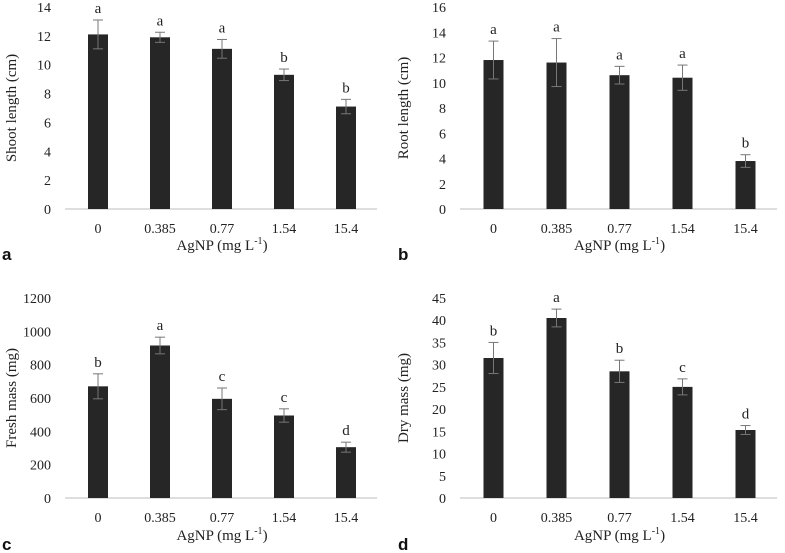 This screenshot has width=785, height=553. I want to click on panel-label: b, so click(403, 254).